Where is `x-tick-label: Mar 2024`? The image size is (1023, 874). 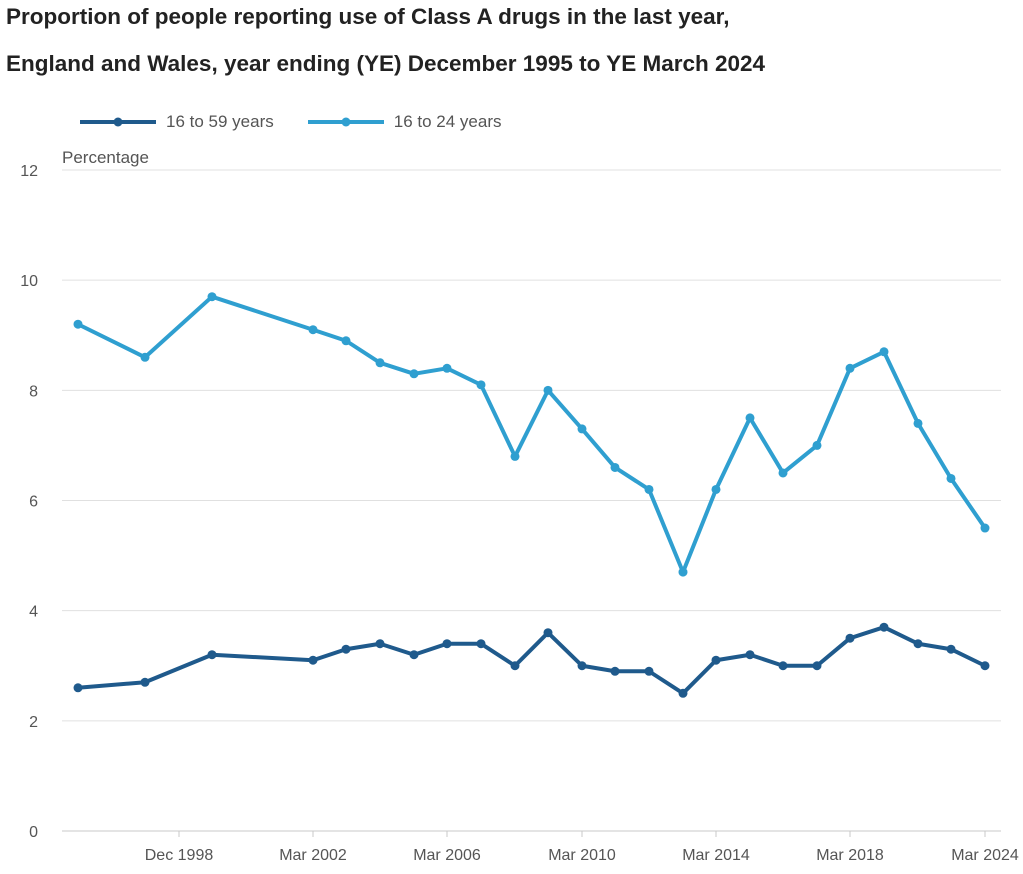
x-tick-label: Mar 2024 is located at coordinates (985, 855).